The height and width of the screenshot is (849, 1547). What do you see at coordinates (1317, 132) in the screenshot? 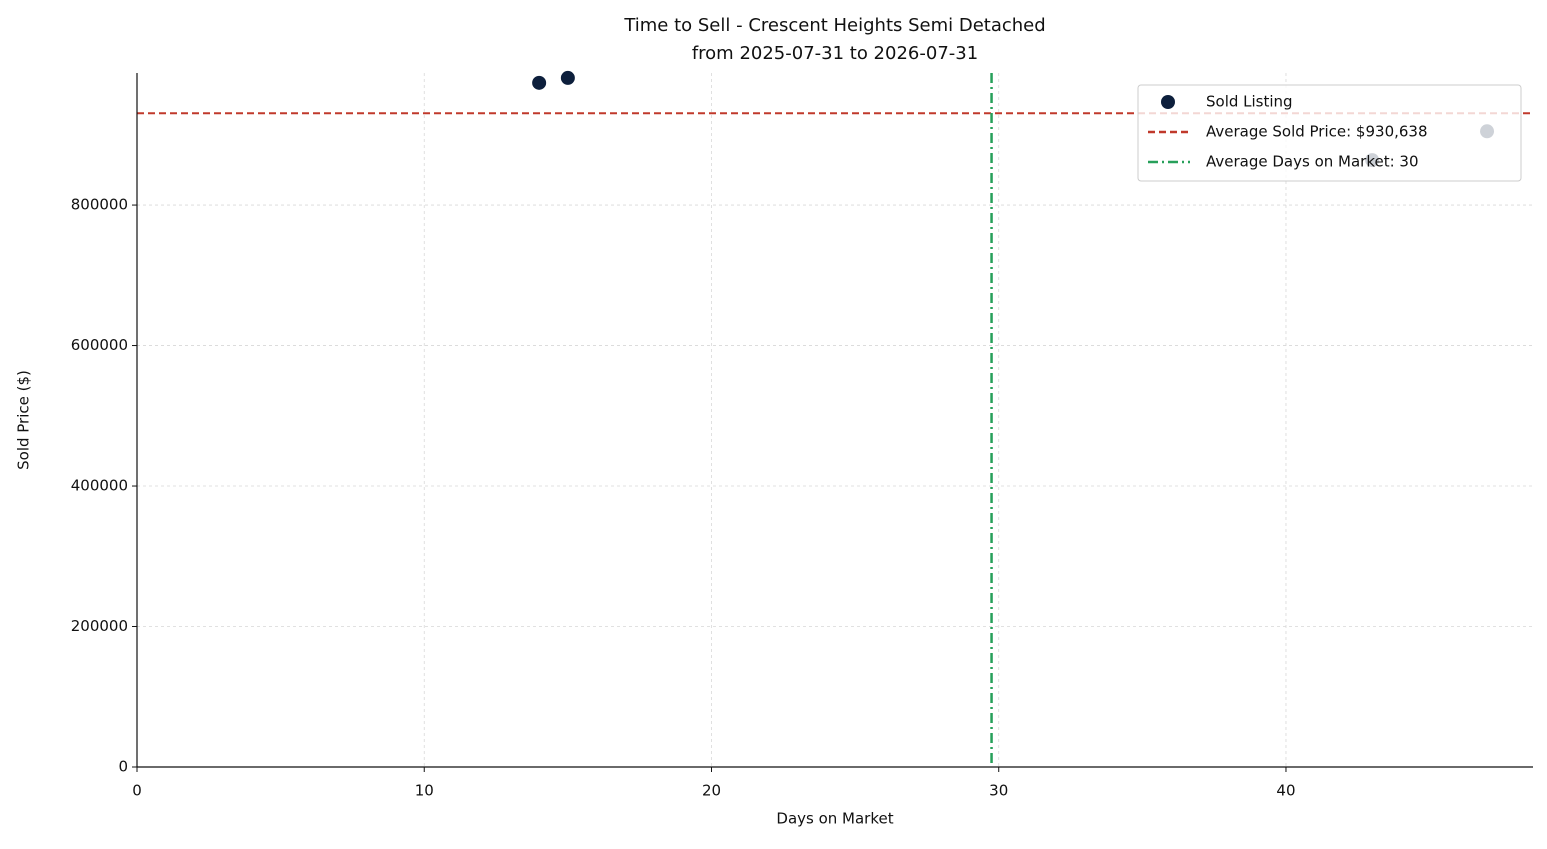
I see `legend-label: Average Sold Price: $930,638` at bounding box center [1317, 132].